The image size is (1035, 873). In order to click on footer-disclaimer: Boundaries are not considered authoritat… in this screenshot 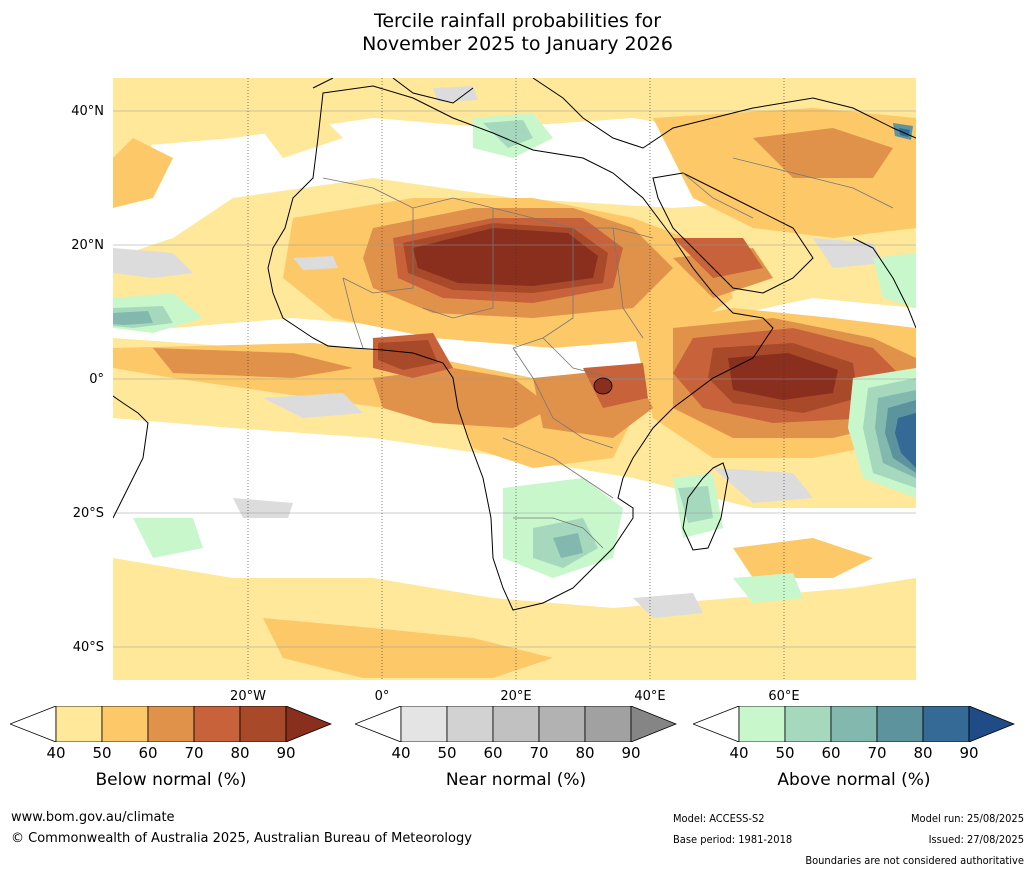, I will do `click(914, 860)`.